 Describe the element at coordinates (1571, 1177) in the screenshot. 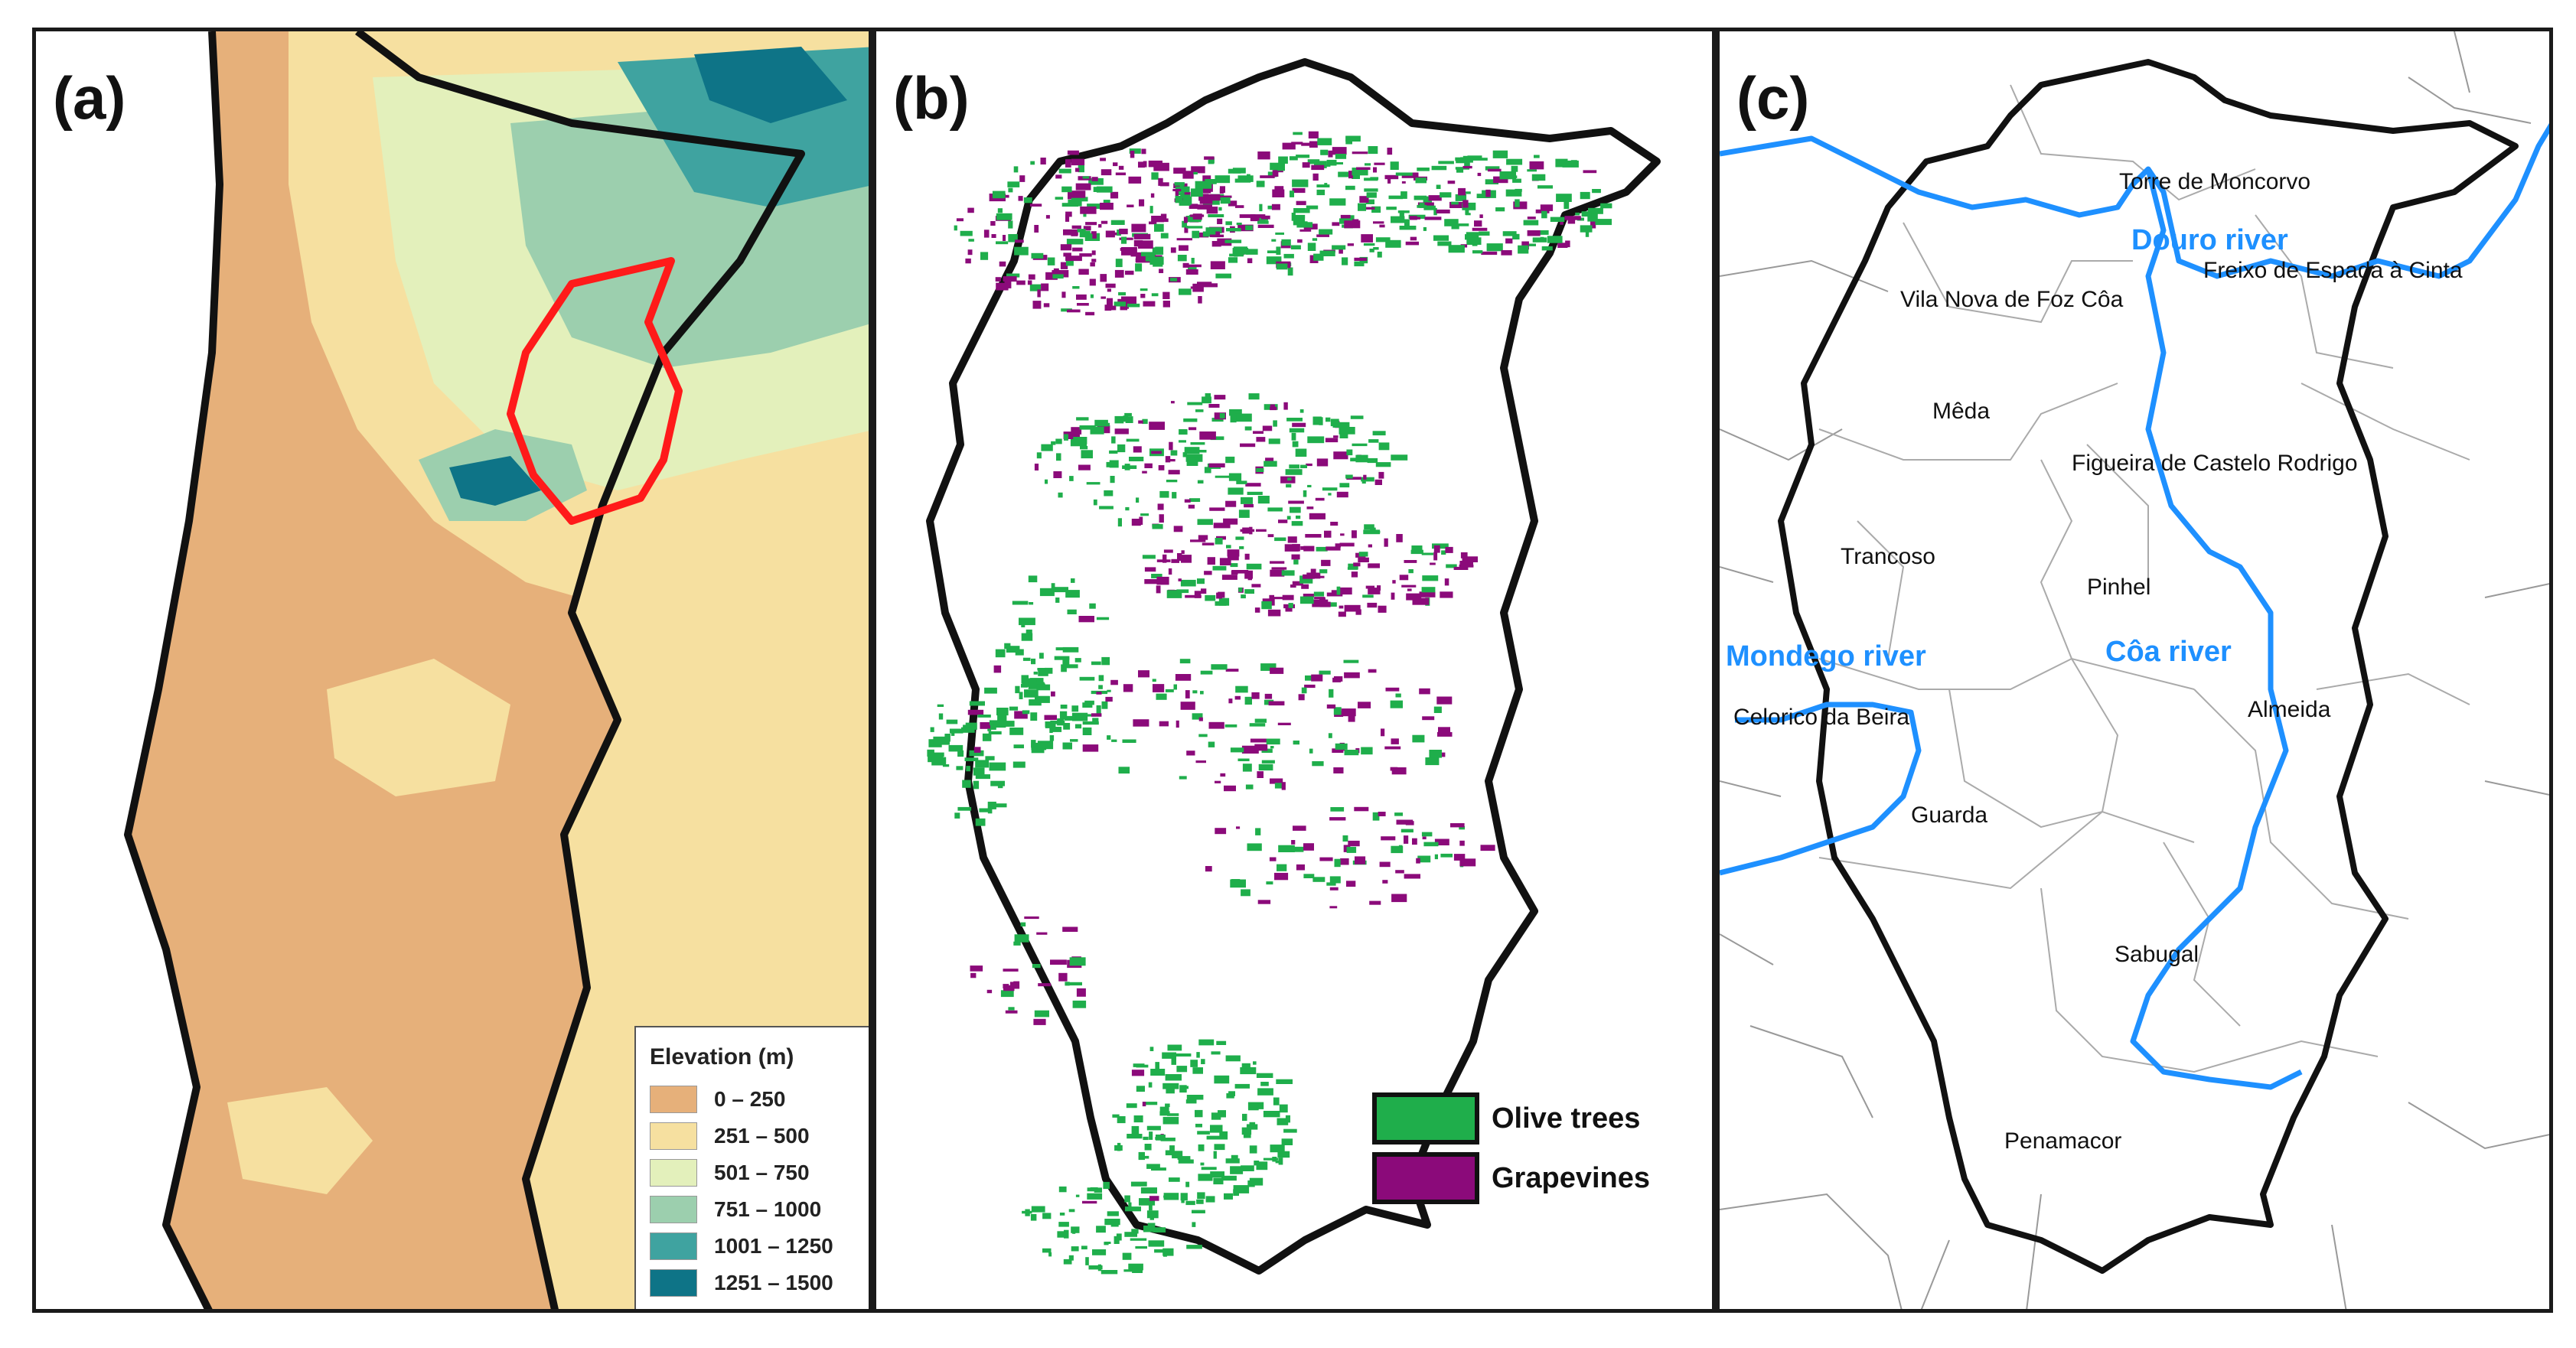

I see `legend-label-grape: Grapevines` at that location.